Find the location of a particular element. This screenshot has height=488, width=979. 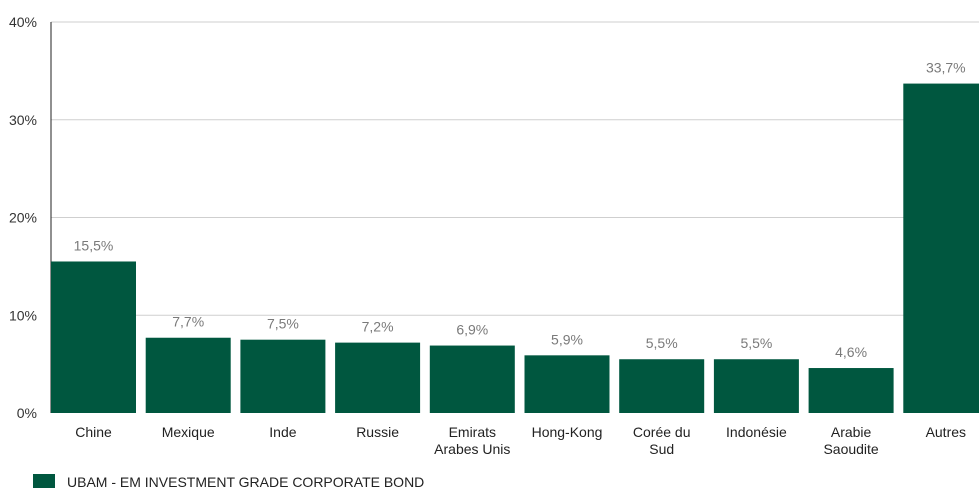

category-label: Hong-Kong is located at coordinates (567, 432).